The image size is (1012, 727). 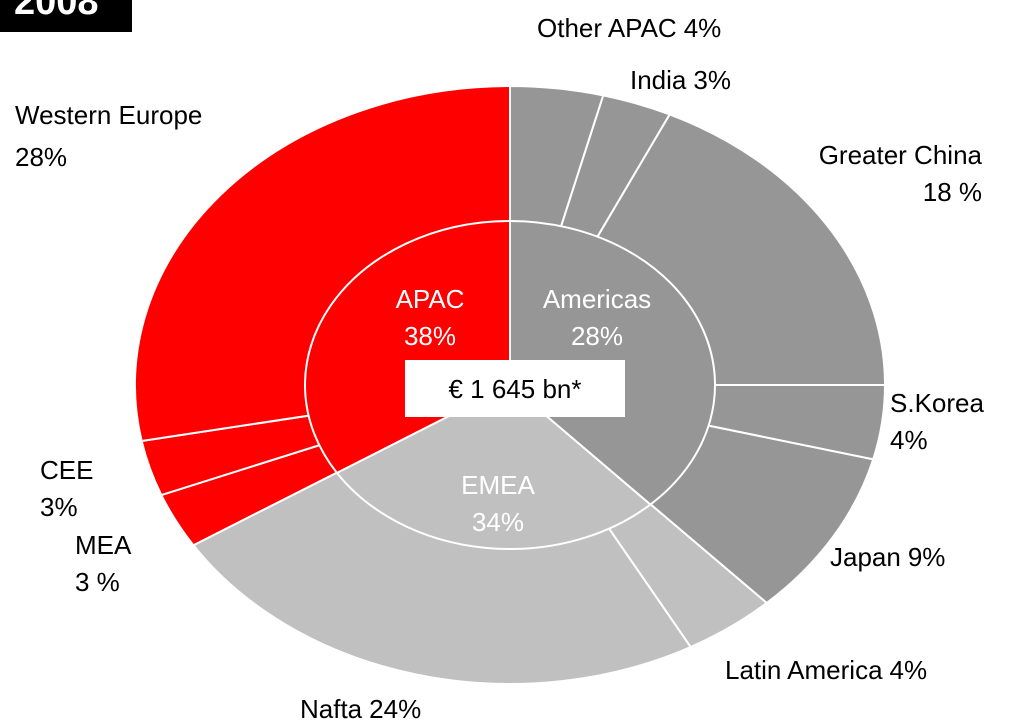 I want to click on slice-label: Latin America 4%, so click(x=826, y=670).